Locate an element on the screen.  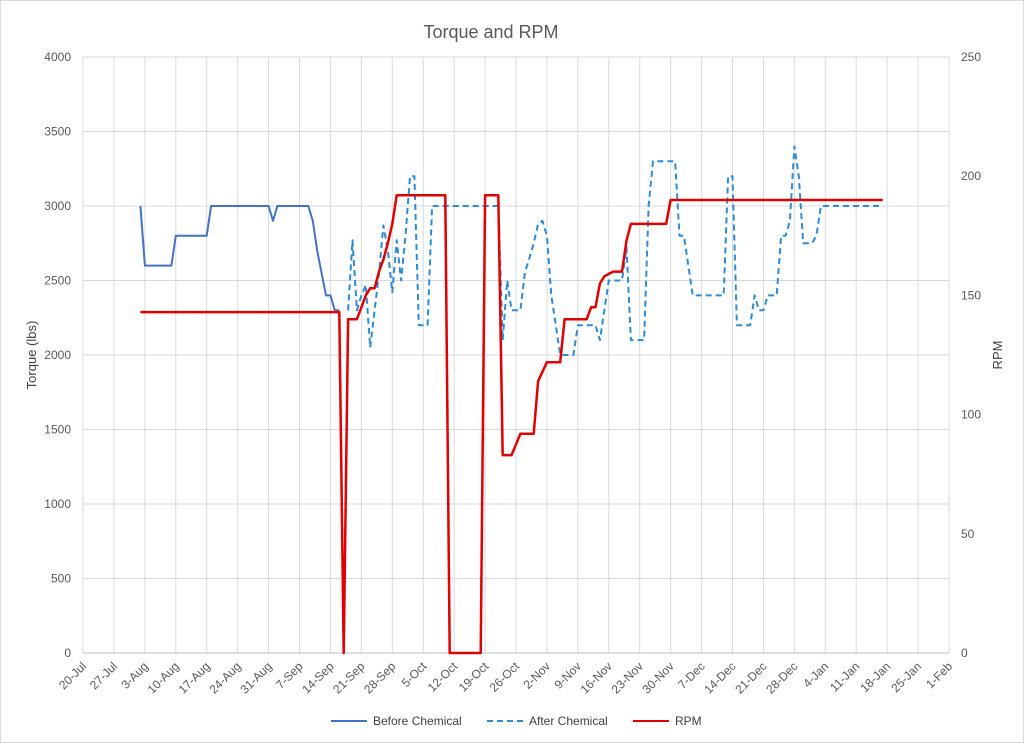
x-tick-label: 28-Sep is located at coordinates (379, 677).